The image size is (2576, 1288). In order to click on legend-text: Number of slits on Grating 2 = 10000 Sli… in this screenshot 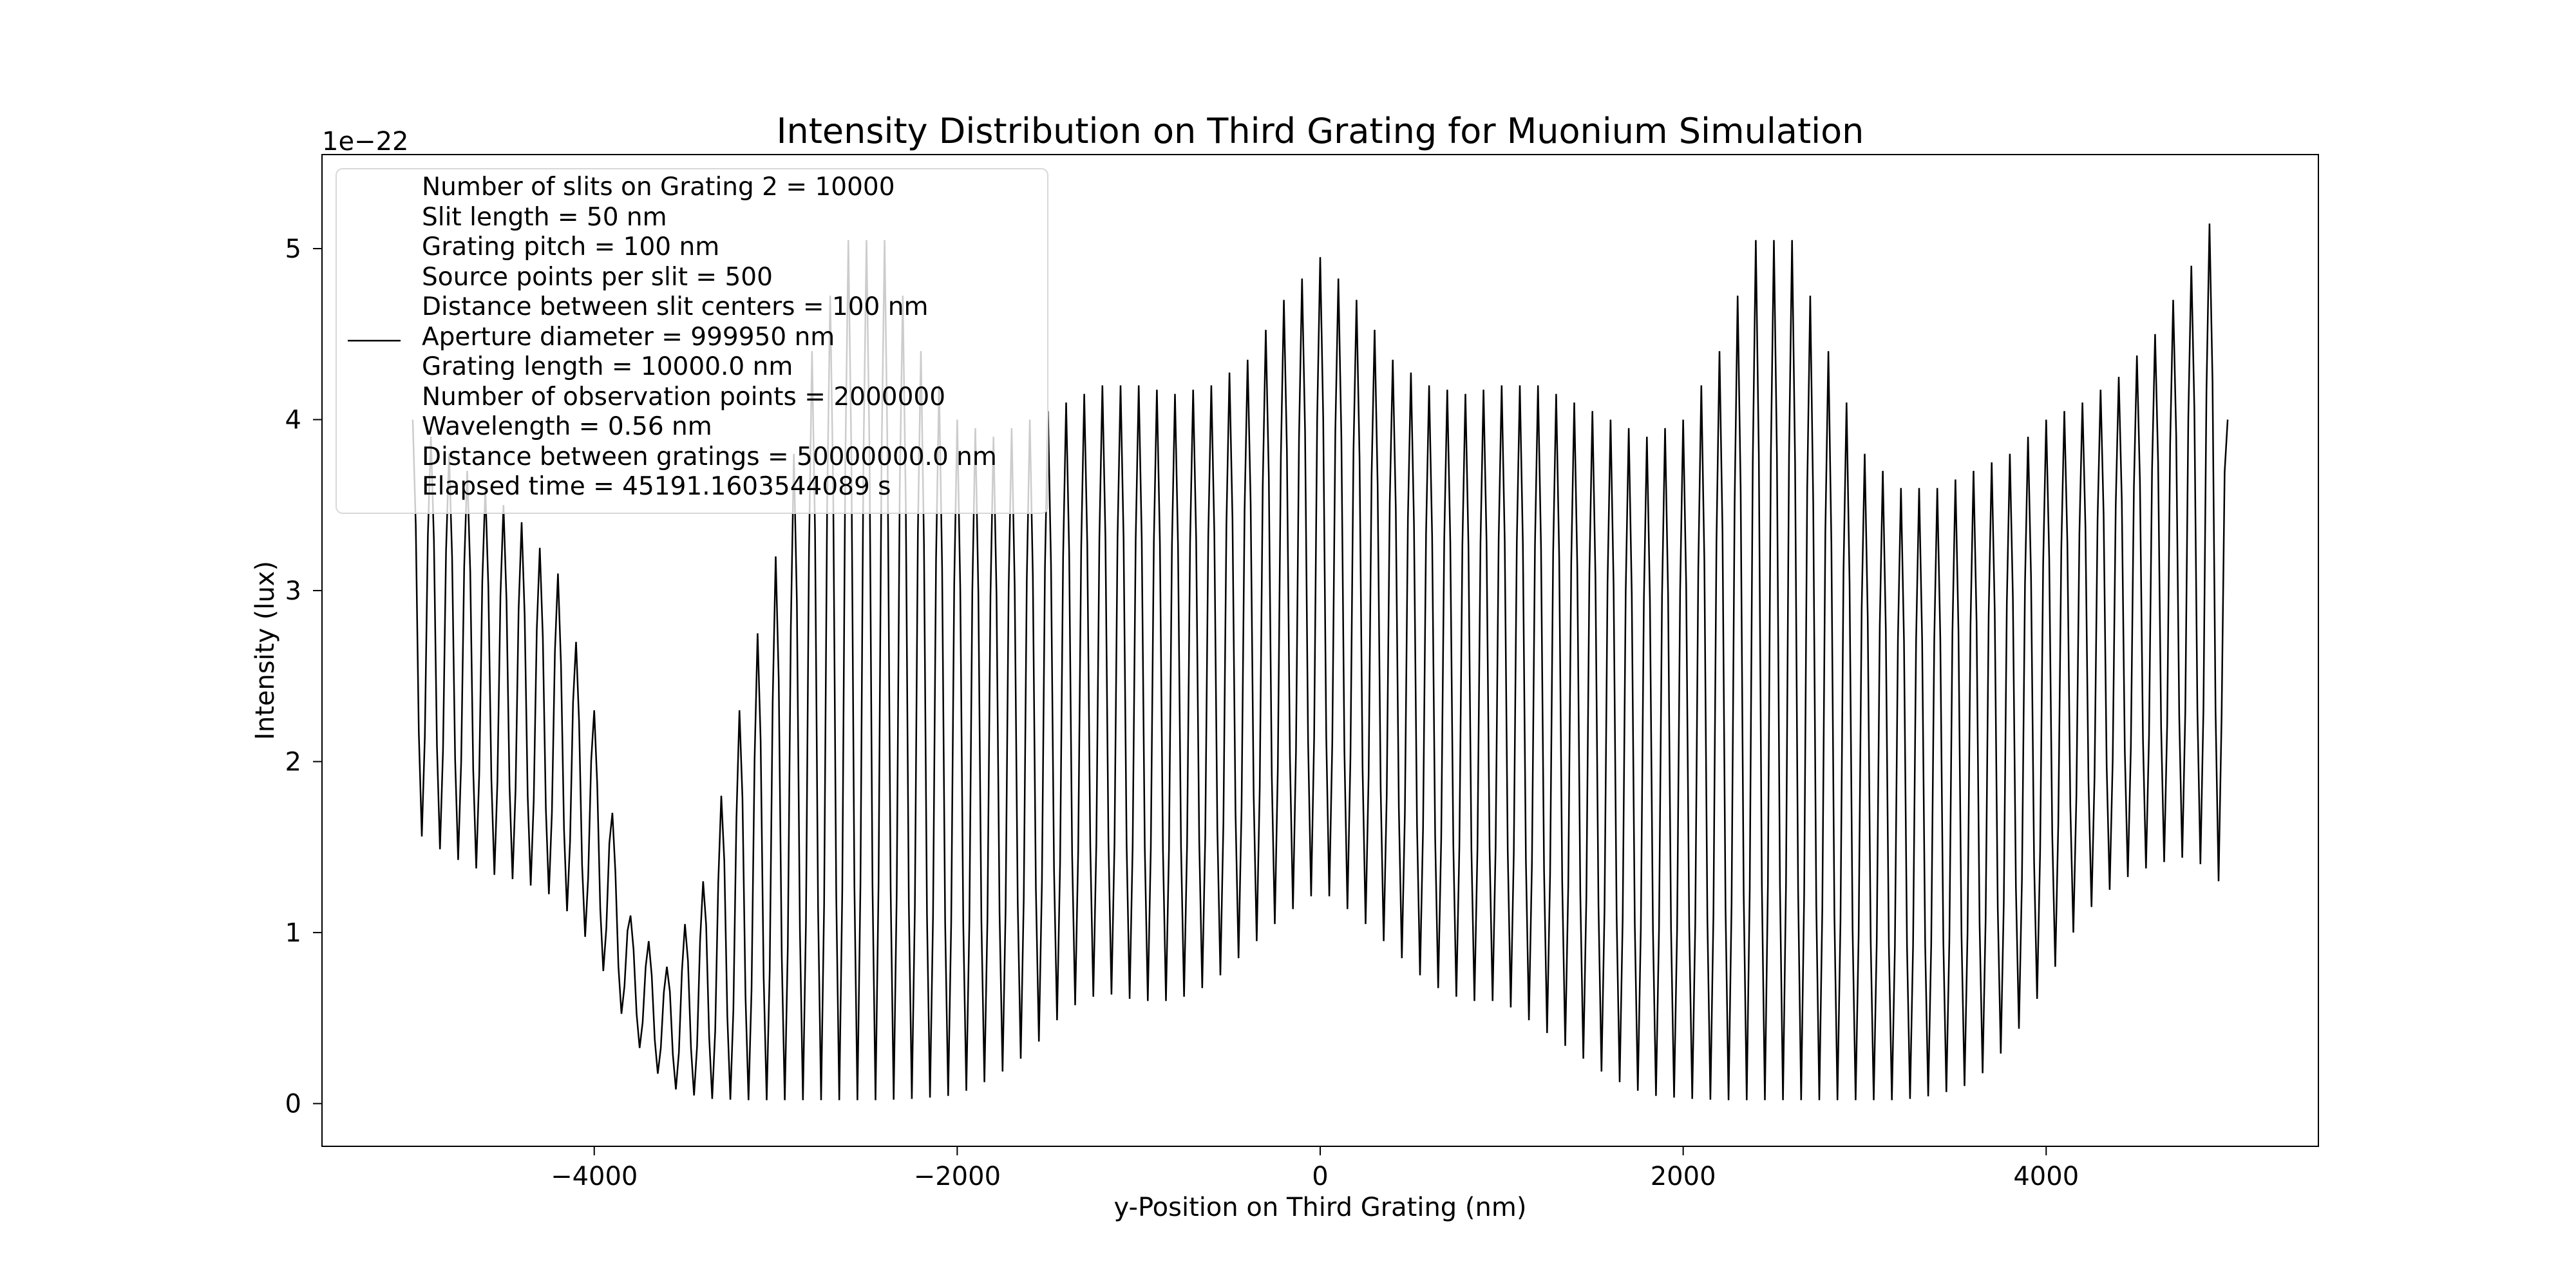, I will do `click(744, 337)`.